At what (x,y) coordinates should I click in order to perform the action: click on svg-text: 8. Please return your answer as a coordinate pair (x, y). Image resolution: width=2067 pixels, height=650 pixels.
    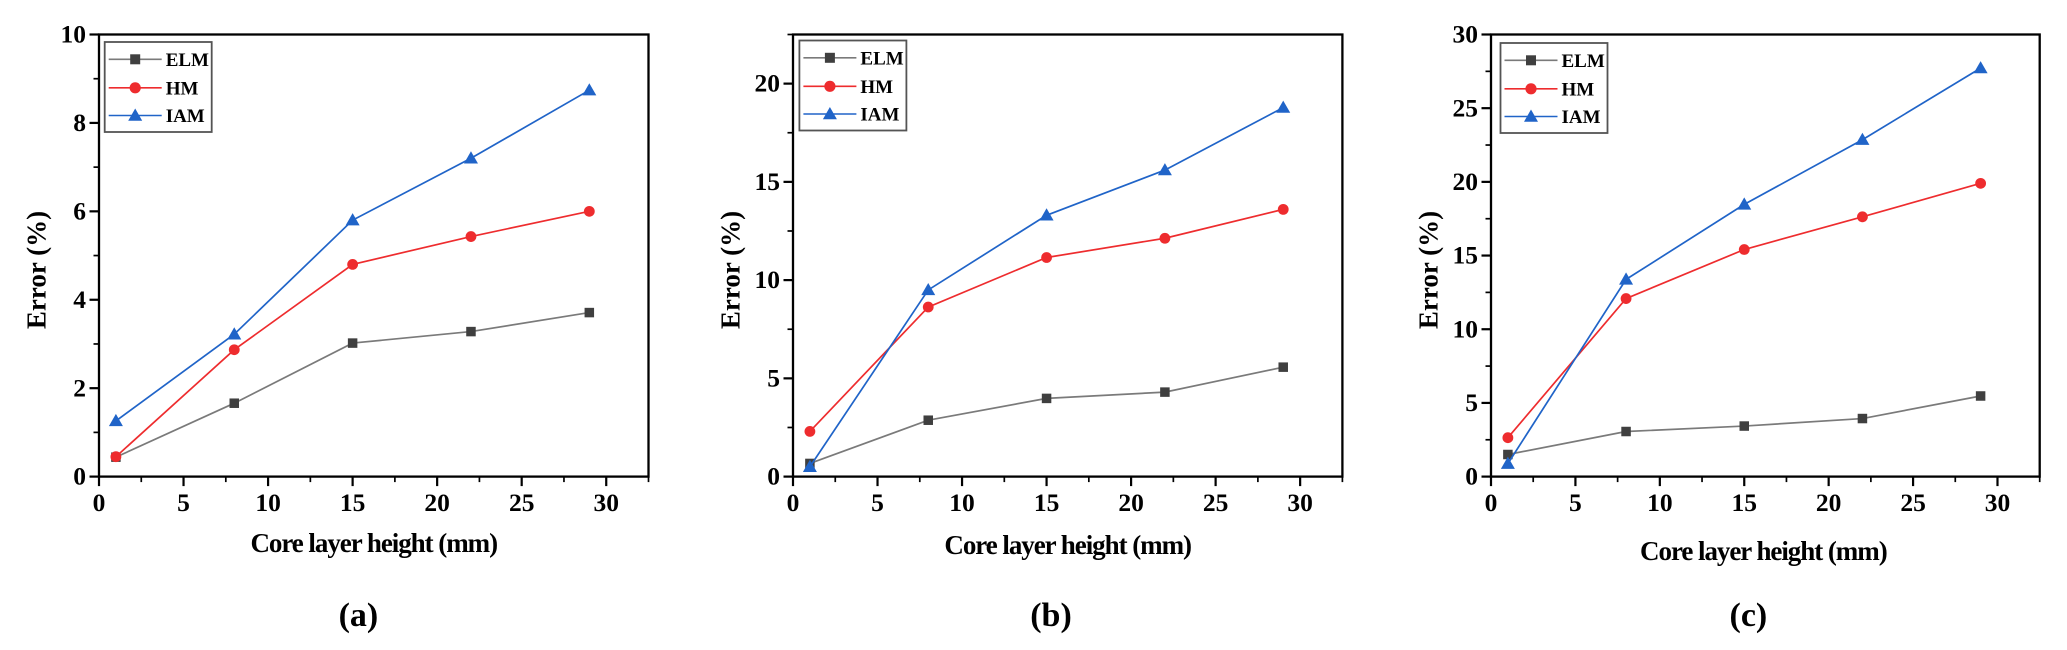
    Looking at the image, I should click on (79, 122).